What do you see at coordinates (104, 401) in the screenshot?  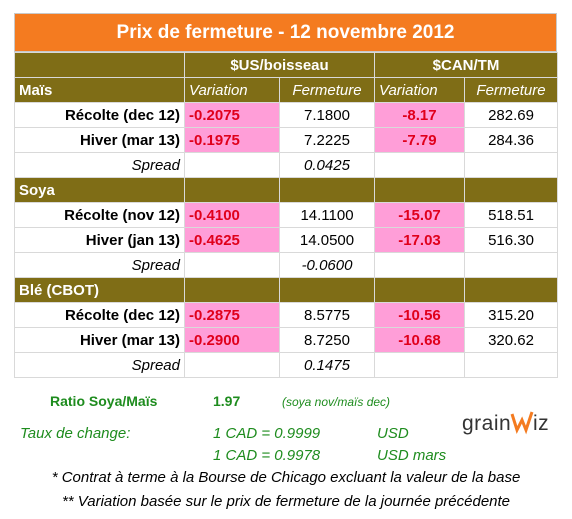 I see `ratio-label: Ratio Soya/Maïs` at bounding box center [104, 401].